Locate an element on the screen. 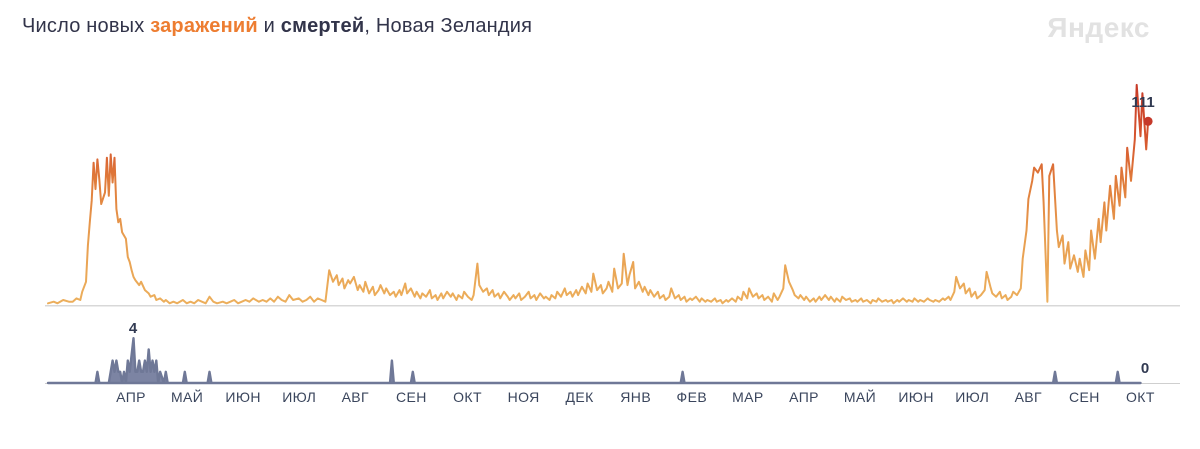 Image resolution: width=1200 pixels, height=449 pixels. month-label-6: СЕН is located at coordinates (411, 397).